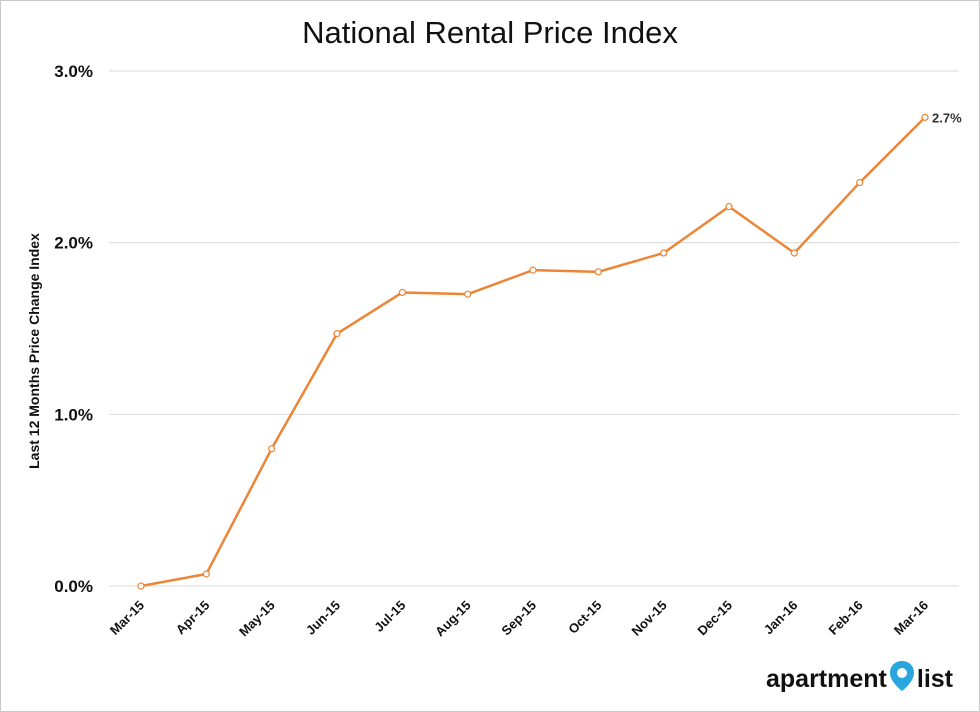 This screenshot has width=980, height=712. I want to click on y-tick-label: 0.0%, so click(73, 586).